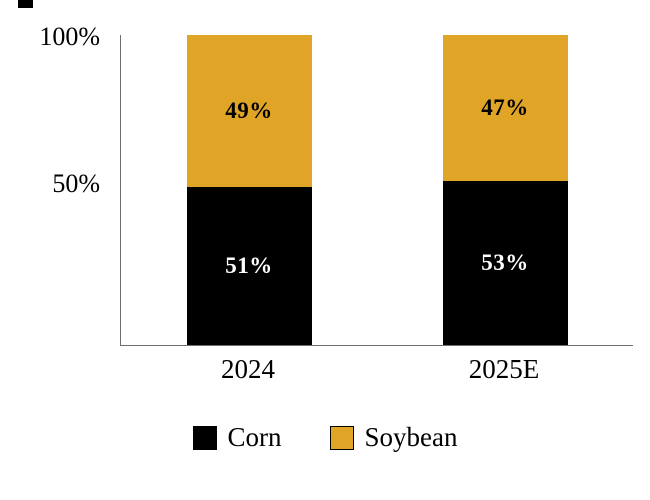  Describe the element at coordinates (69, 36) in the screenshot. I see `y-axis-tick-100: 100%` at that location.